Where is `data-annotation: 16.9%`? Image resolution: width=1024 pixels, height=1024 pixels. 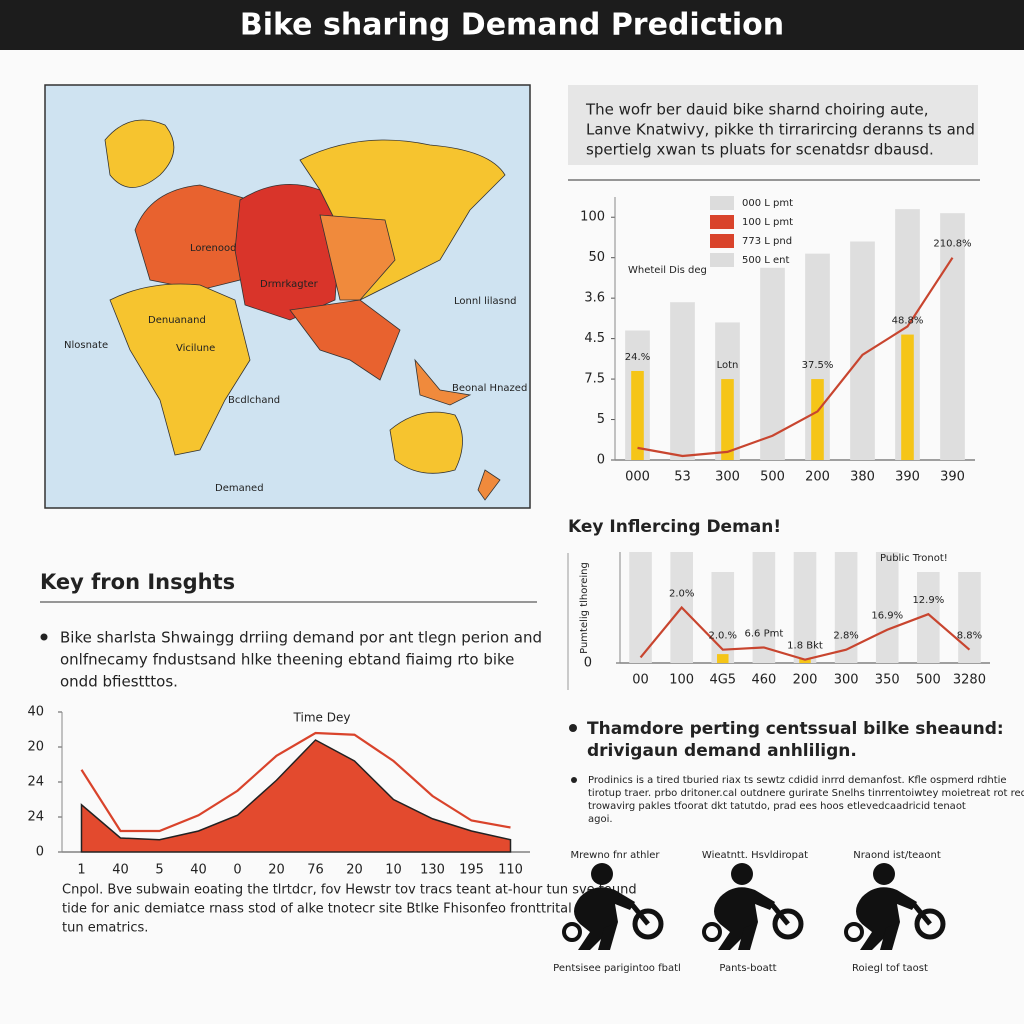 data-annotation: 16.9% is located at coordinates (887, 616).